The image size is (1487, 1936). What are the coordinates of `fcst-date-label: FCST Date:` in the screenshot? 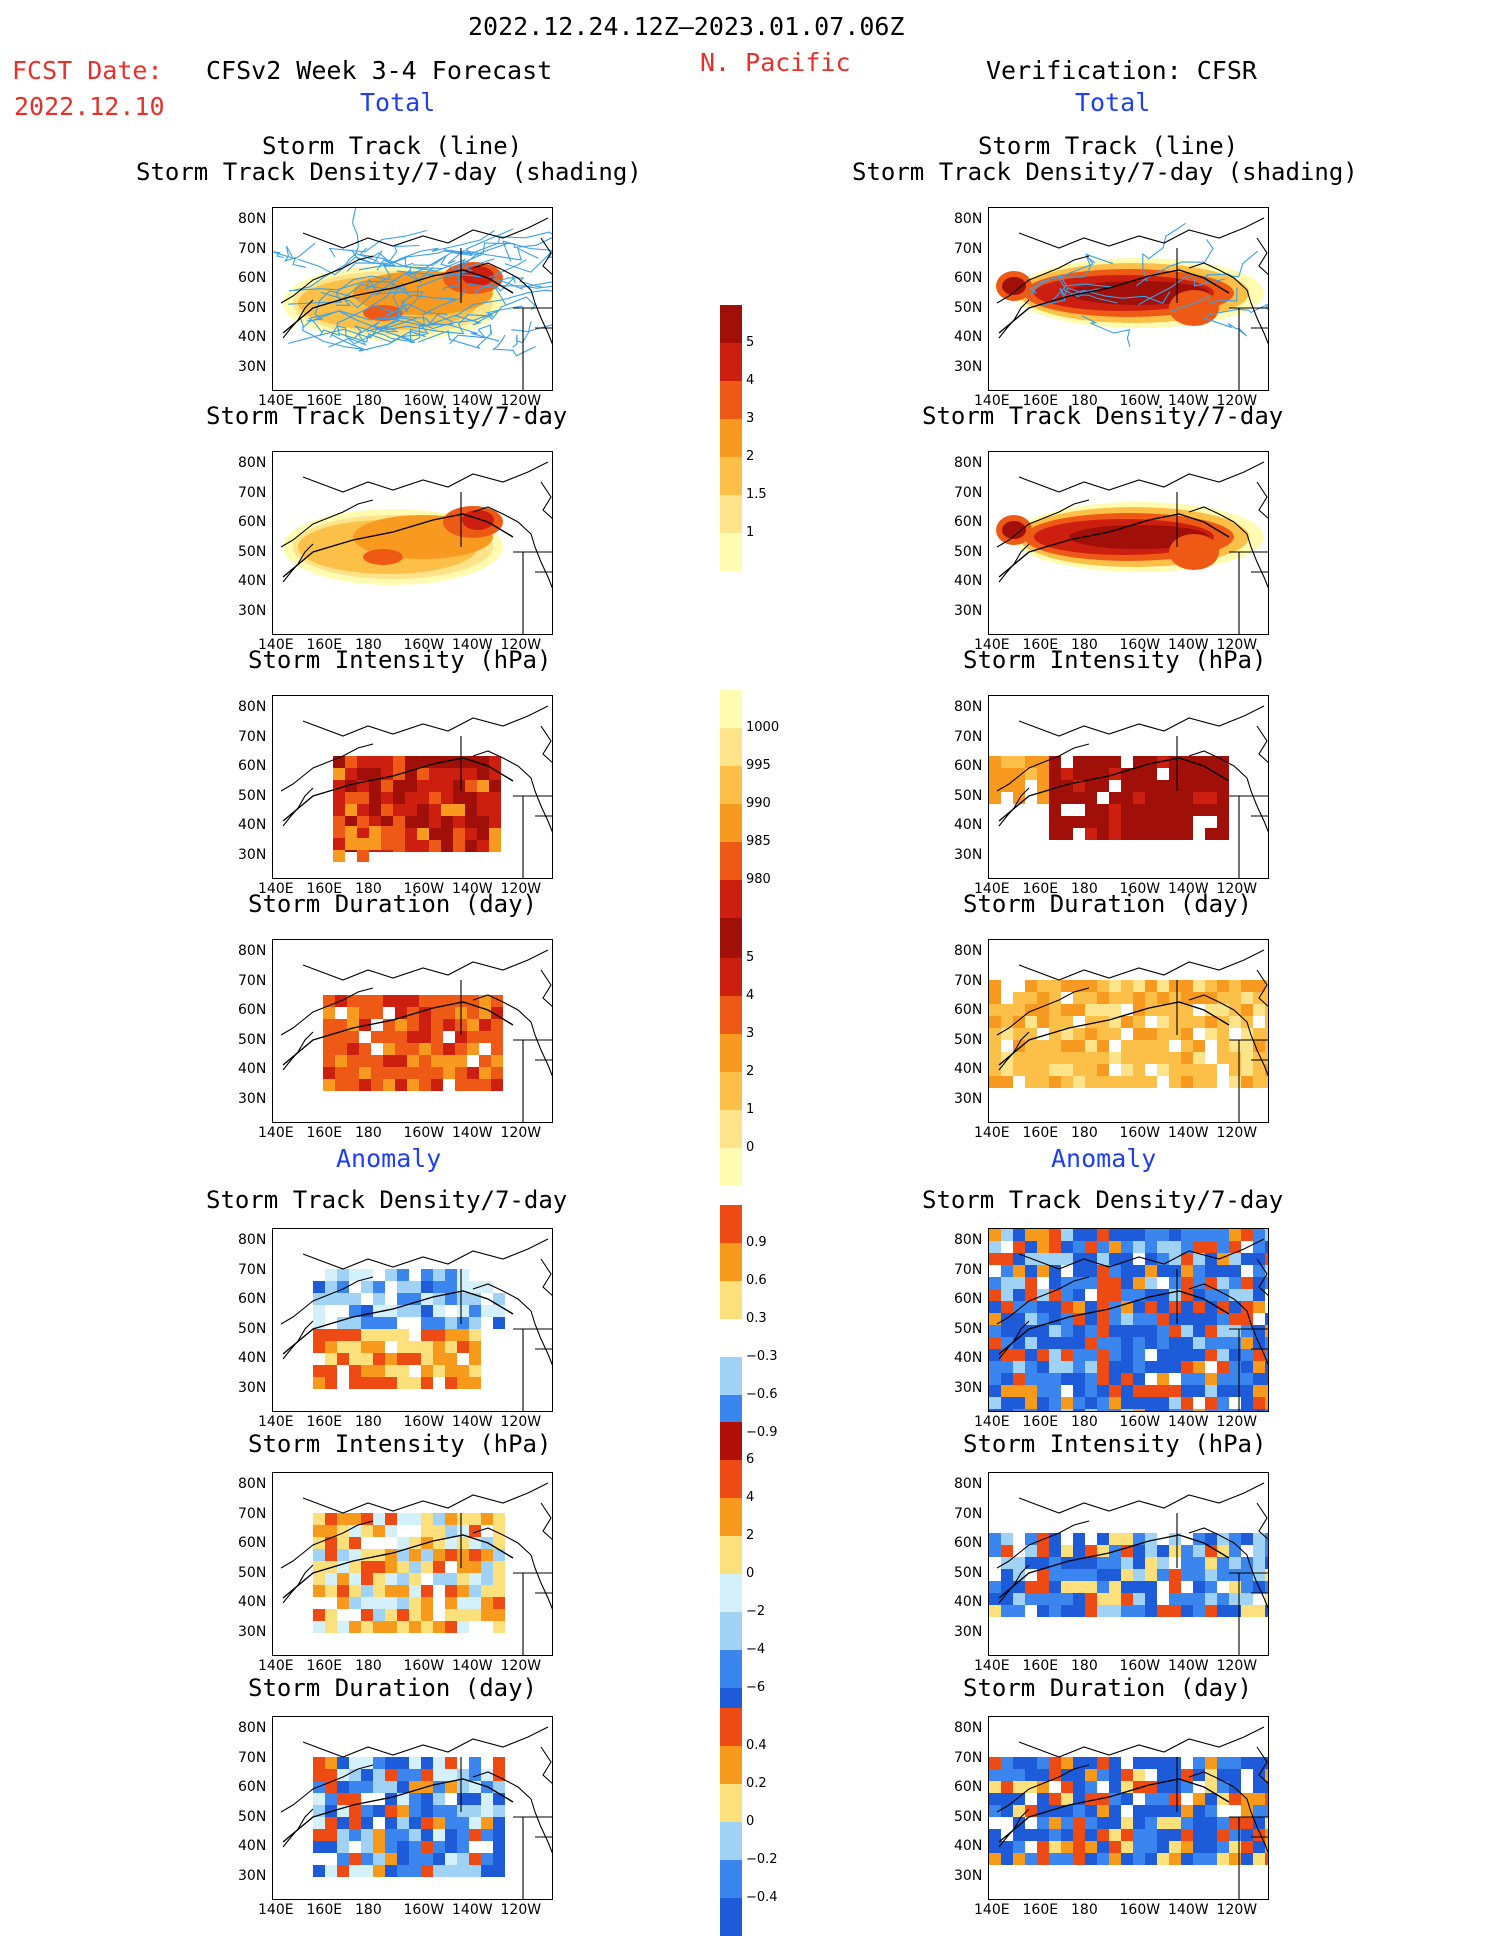 It's located at (87, 70).